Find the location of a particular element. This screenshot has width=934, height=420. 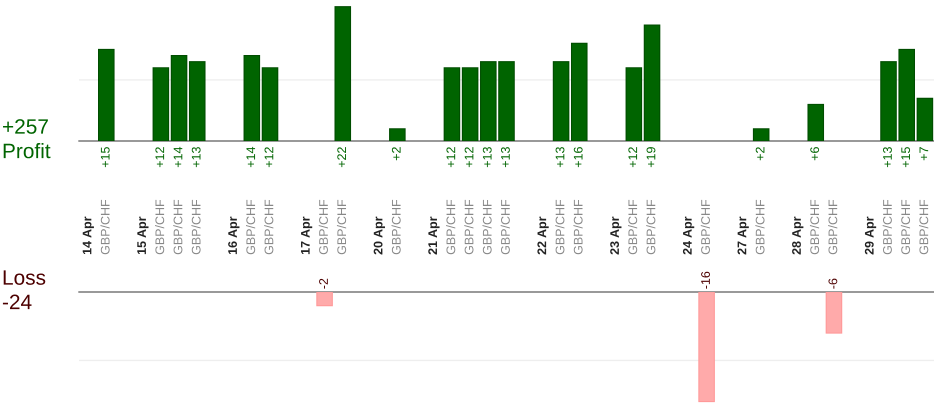

text: Loss is located at coordinates (25, 277).